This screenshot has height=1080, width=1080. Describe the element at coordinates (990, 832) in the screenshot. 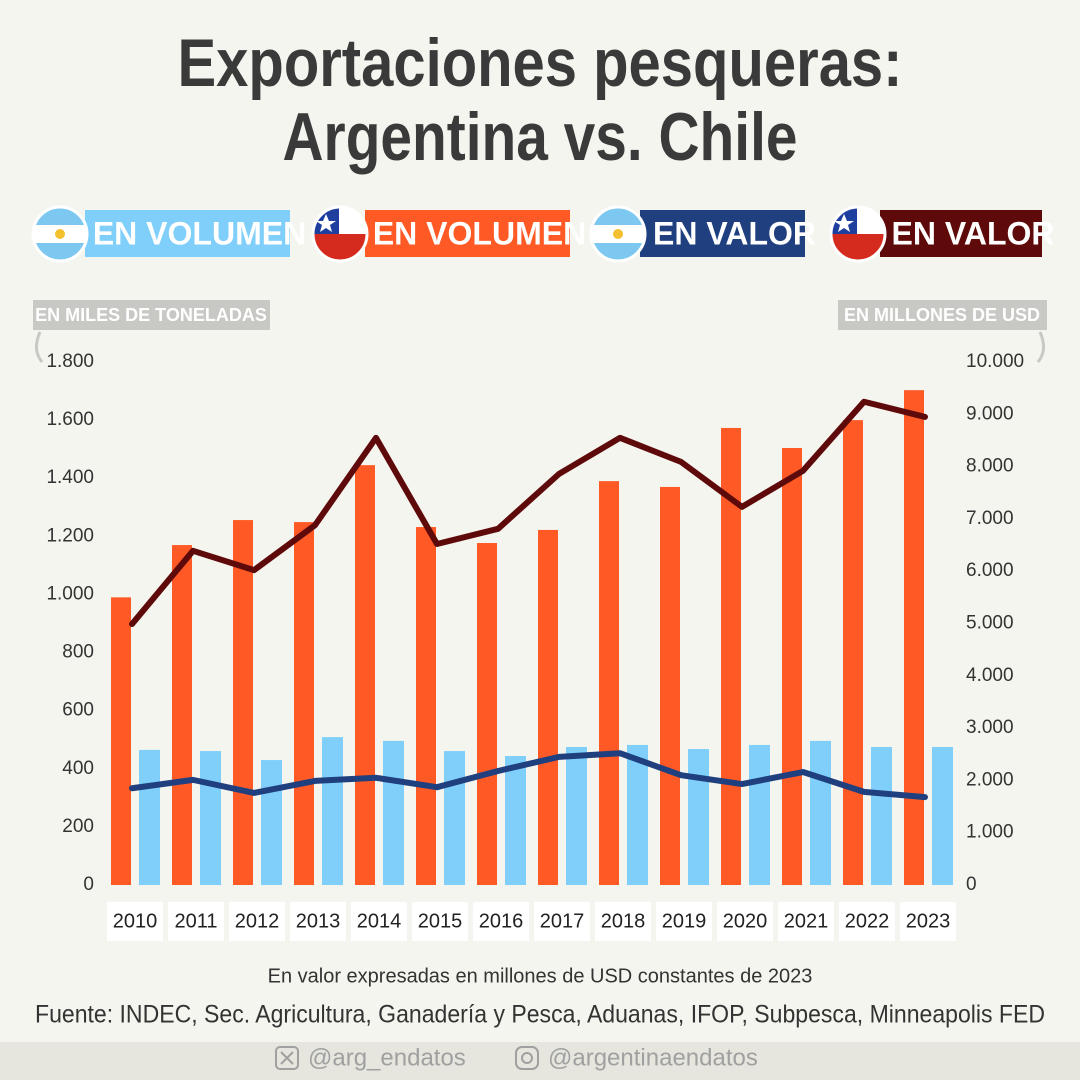

I see `y2-tick-label: 1.000` at that location.